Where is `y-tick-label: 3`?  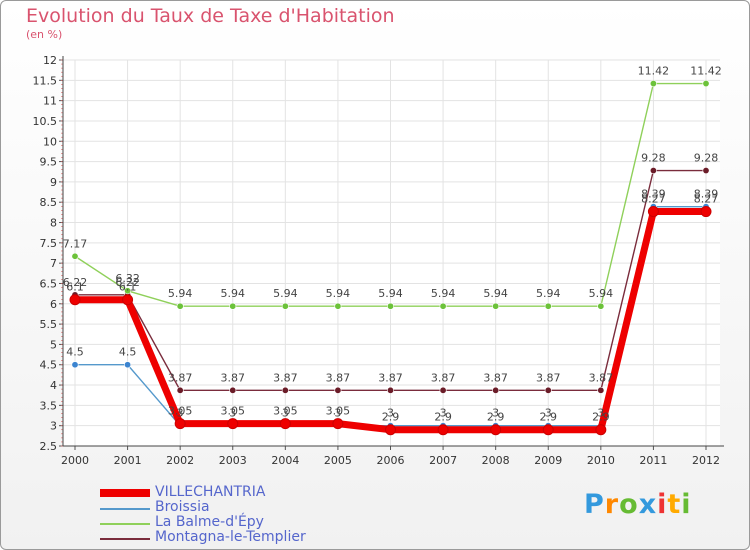
y-tick-label: 3 is located at coordinates (53, 426).